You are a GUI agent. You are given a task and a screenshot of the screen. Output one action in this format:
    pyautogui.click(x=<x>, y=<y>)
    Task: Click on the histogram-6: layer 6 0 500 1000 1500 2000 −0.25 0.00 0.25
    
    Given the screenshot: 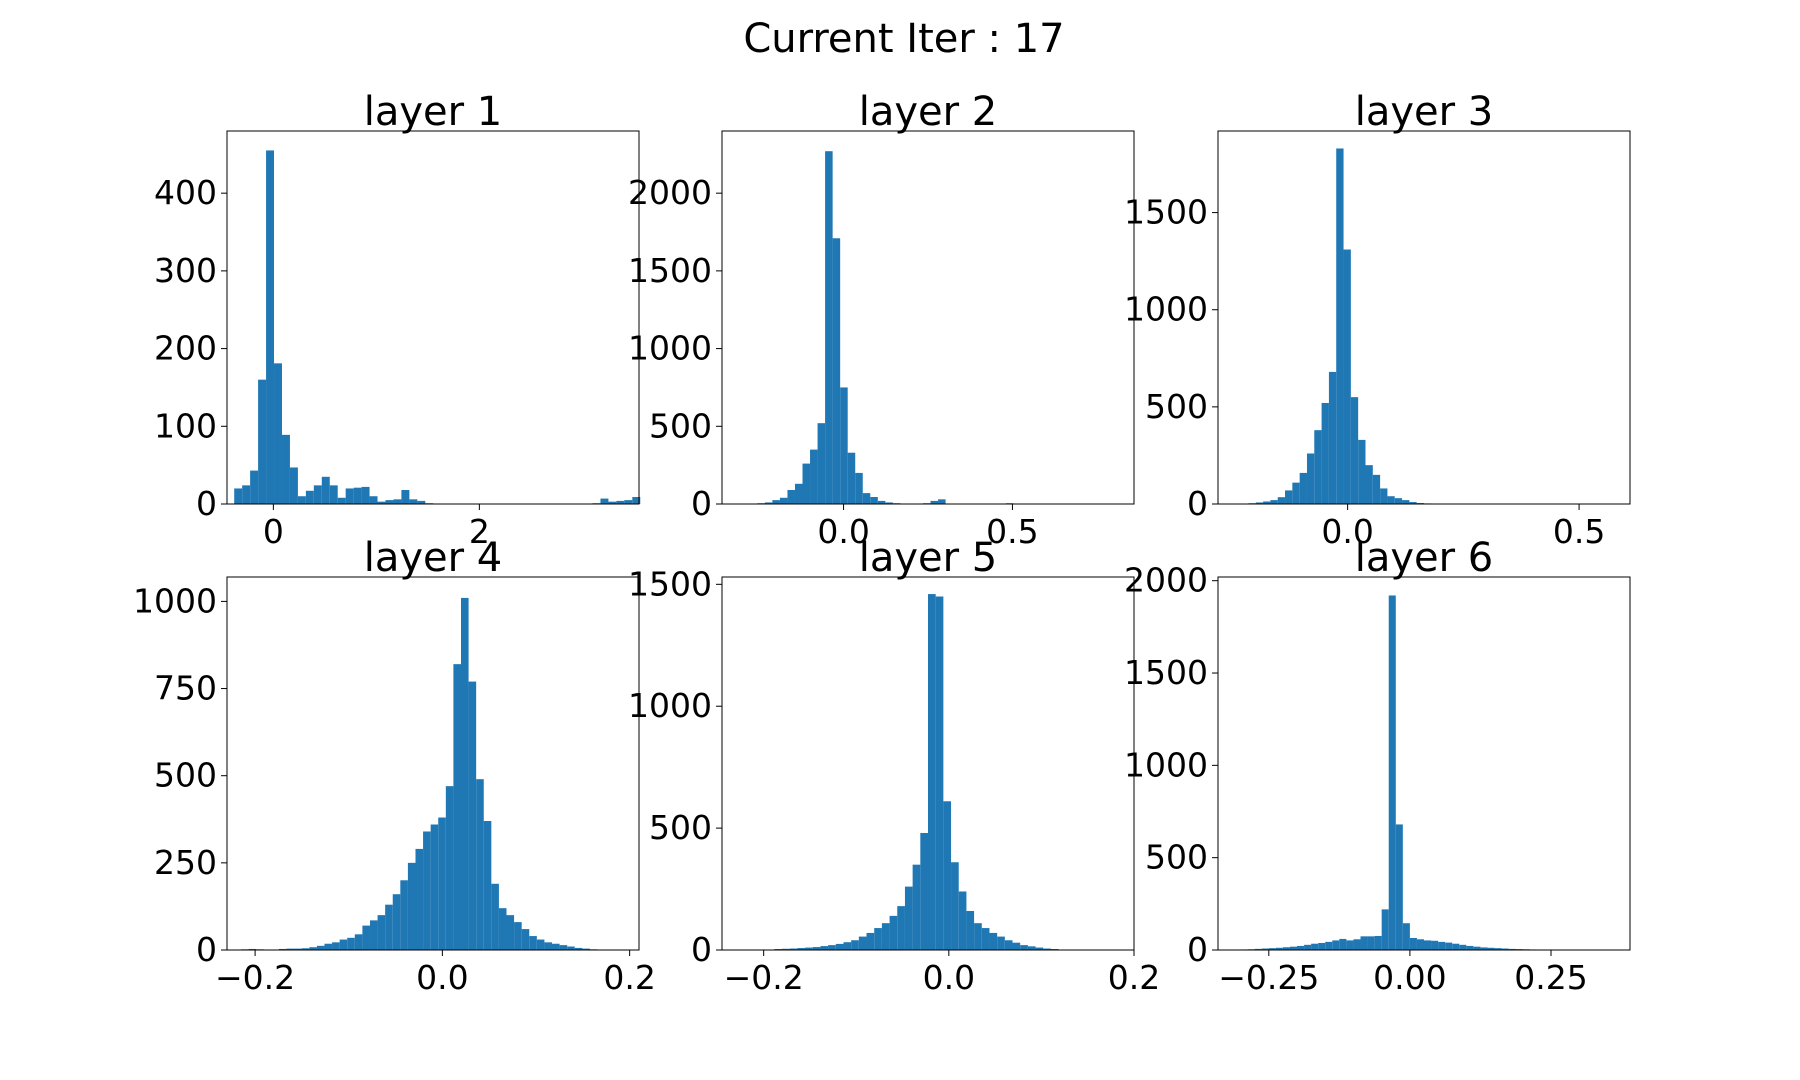 What is the action you would take?
    pyautogui.click(x=1377, y=766)
    